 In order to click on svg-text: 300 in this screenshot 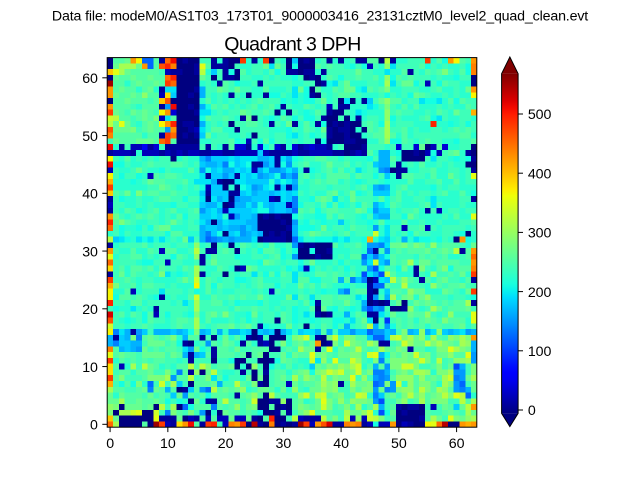, I will do `click(540, 234)`.